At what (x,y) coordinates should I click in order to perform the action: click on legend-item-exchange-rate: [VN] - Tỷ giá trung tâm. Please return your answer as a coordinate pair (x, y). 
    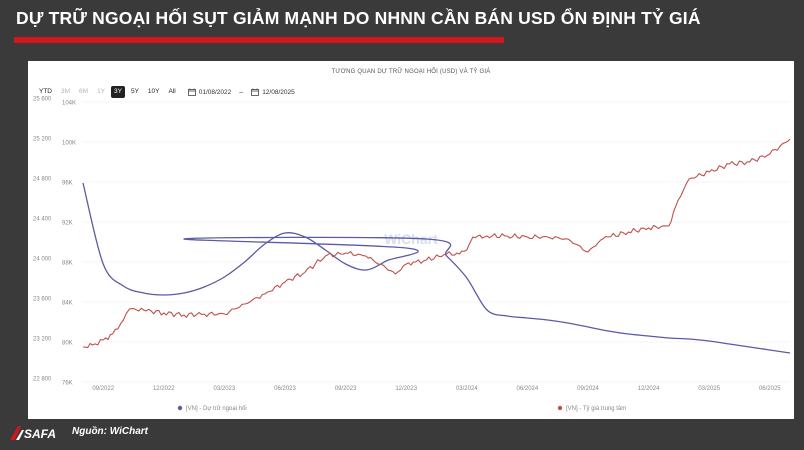
    Looking at the image, I should click on (596, 408).